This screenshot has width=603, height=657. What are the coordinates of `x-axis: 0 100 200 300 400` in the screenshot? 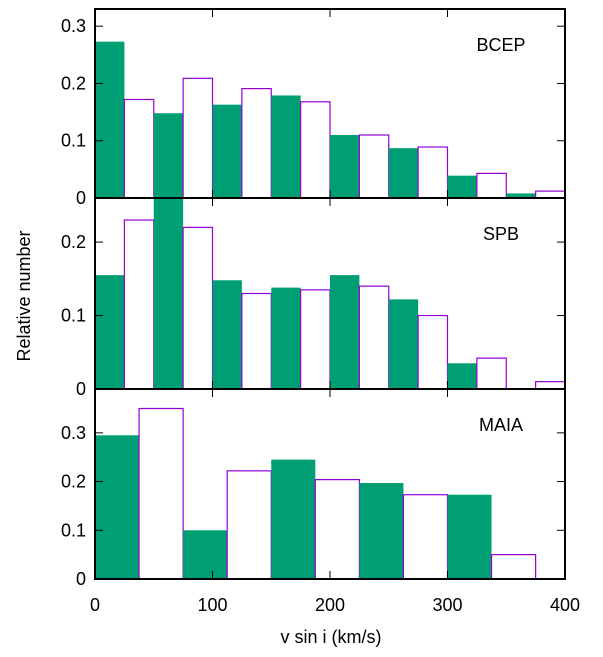 It's located at (335, 605).